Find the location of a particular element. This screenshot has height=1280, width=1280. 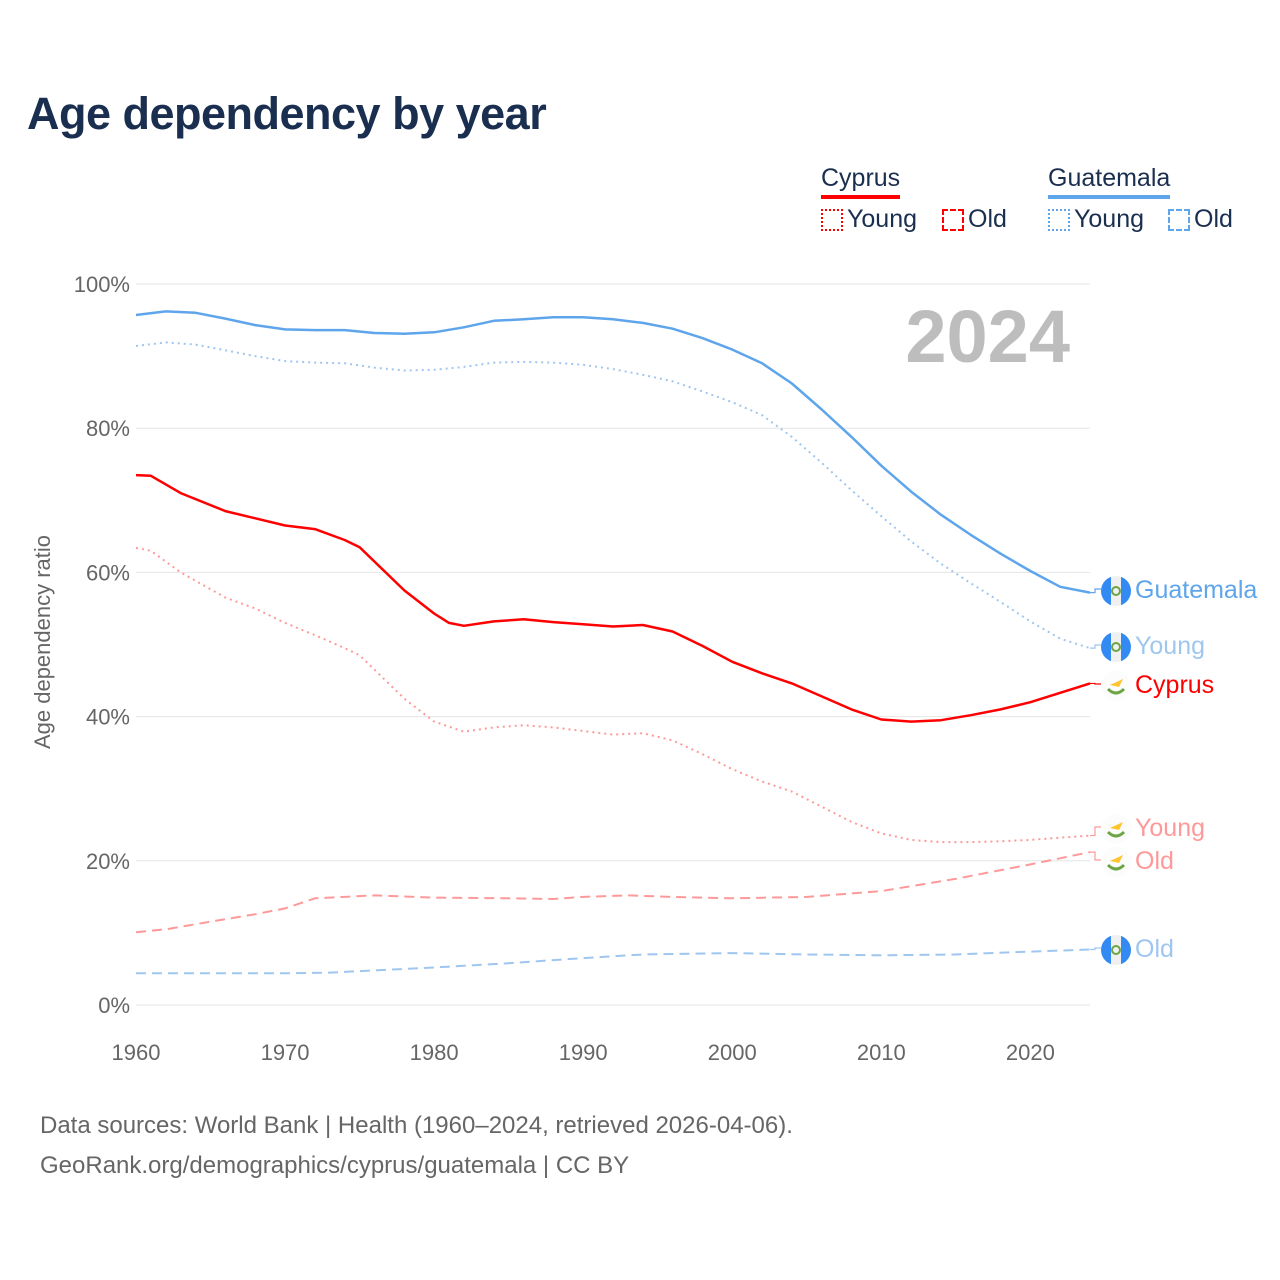

x-tick-label: 2010 is located at coordinates (881, 1052).